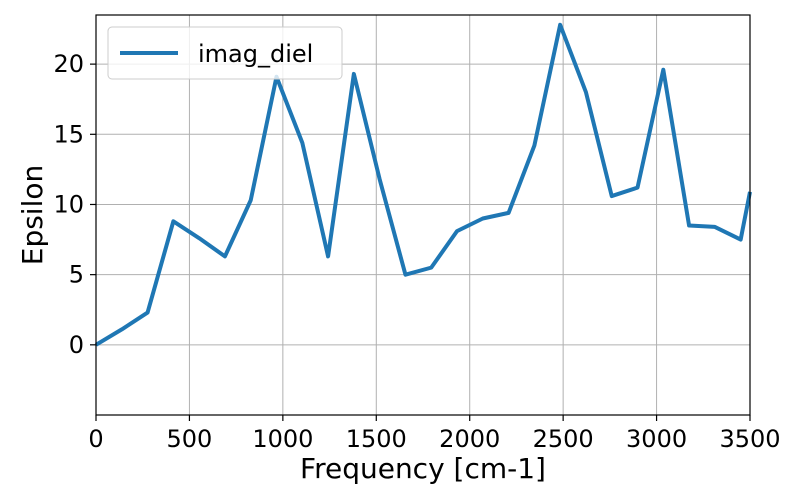 The height and width of the screenshot is (500, 800). What do you see at coordinates (282, 439) in the screenshot?
I see `x-tick-label: 1000` at bounding box center [282, 439].